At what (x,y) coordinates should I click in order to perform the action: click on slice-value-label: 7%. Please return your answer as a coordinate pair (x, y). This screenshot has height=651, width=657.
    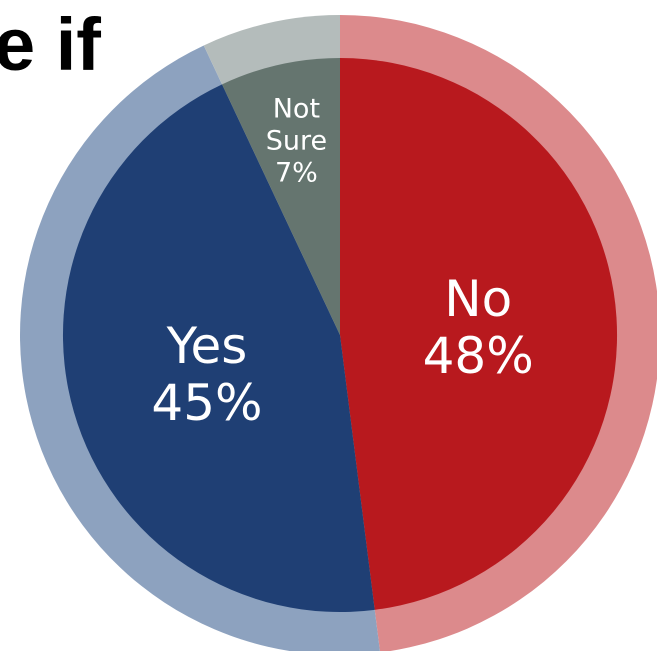
    Looking at the image, I should click on (296, 173).